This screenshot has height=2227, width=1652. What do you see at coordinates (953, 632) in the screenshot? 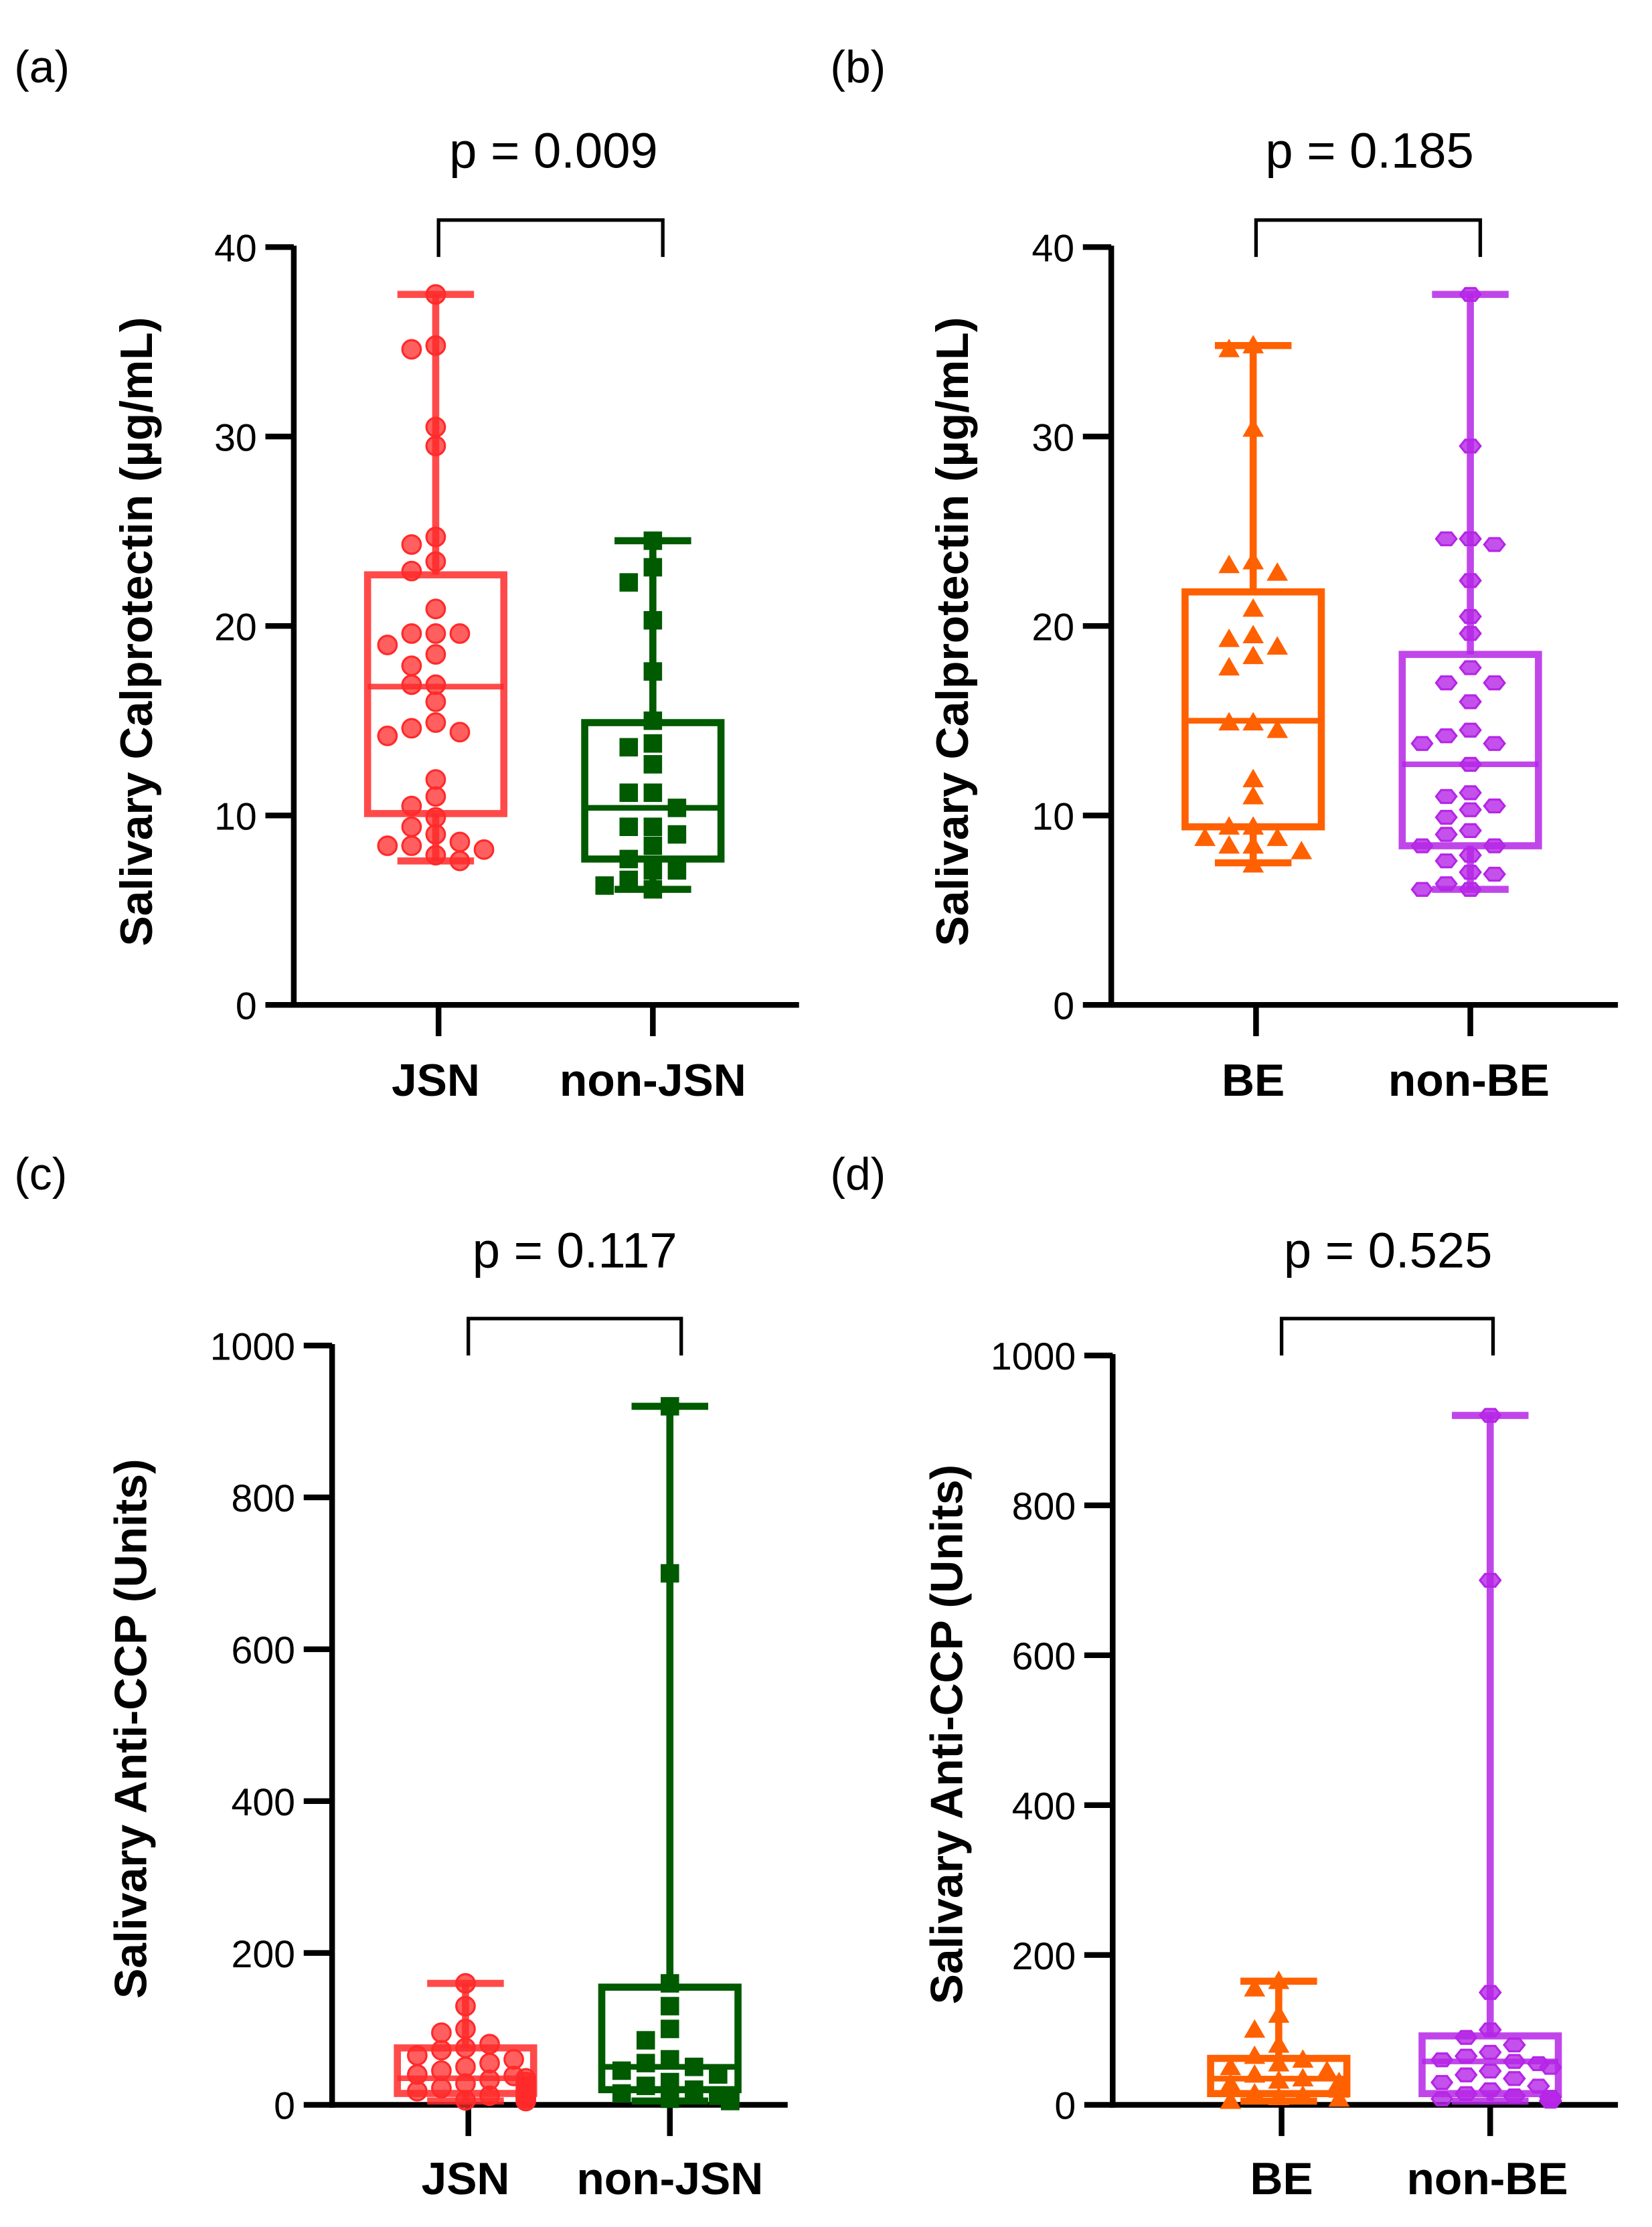
I see `y-axis-label: Salivary Calprotectin (µg/mL)` at bounding box center [953, 632].